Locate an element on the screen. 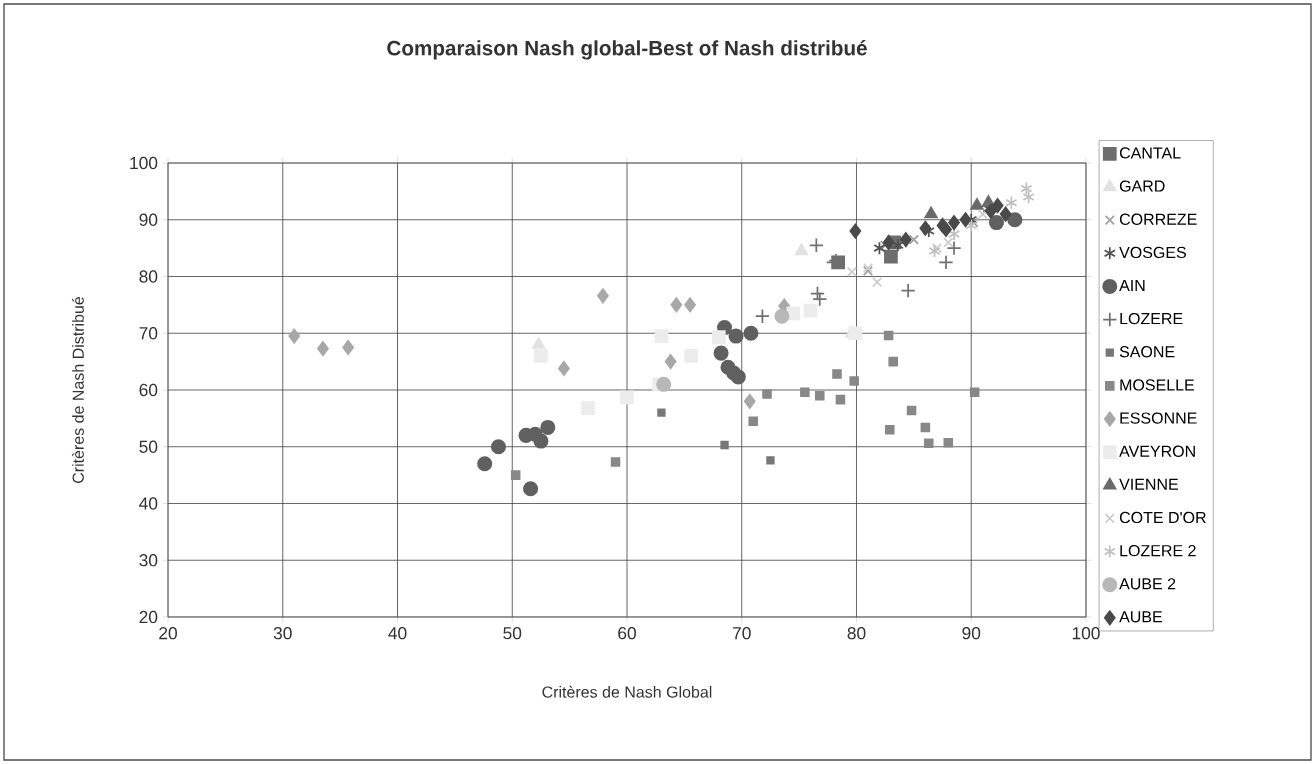 The height and width of the screenshot is (764, 1315). legend-label: AVEYRON is located at coordinates (1157, 451).